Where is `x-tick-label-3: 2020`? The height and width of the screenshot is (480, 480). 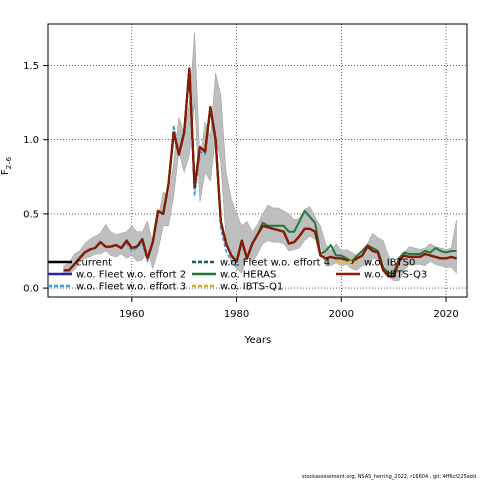 x-tick-label-3: 2020 is located at coordinates (445, 314).